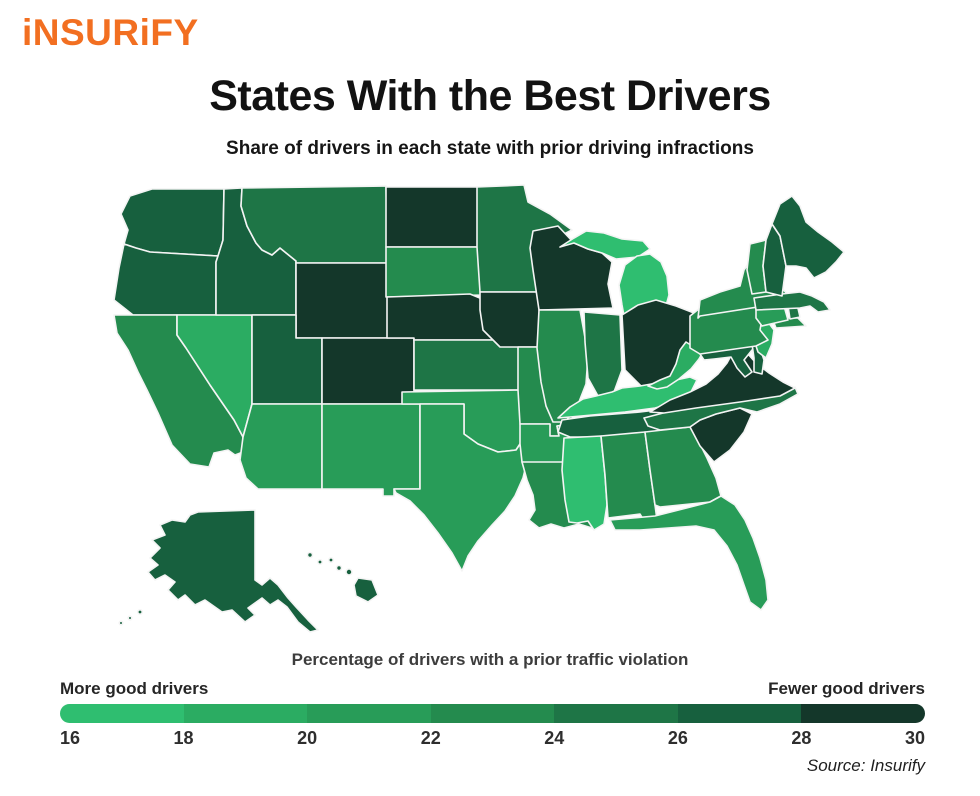 The height and width of the screenshot is (796, 980). Describe the element at coordinates (801, 738) in the screenshot. I see `colorbar-tick-28: 28` at that location.